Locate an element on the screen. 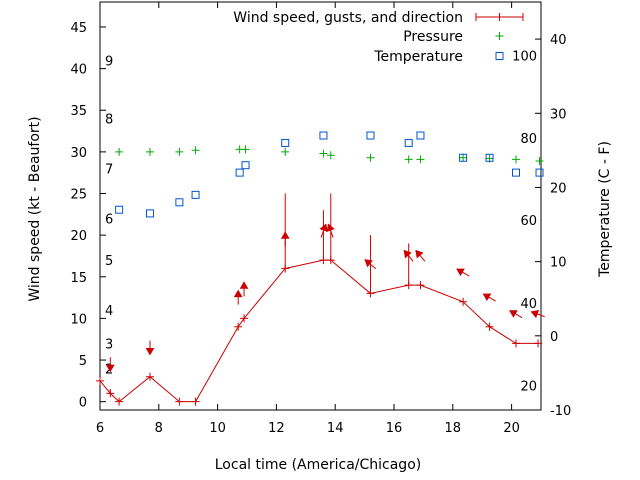  beaufort-label: 5 is located at coordinates (109, 261).